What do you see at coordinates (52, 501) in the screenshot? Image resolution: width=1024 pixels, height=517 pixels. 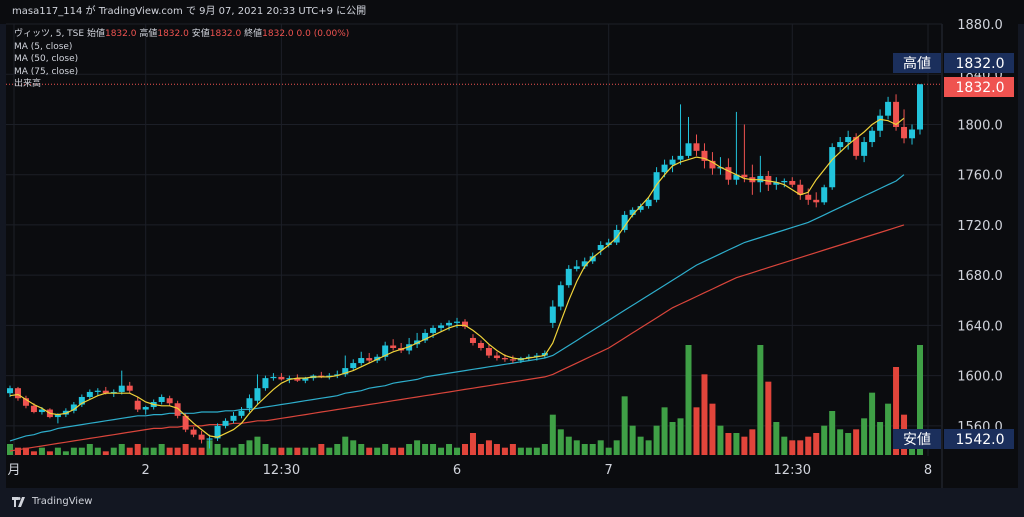 I see `tradingview-logo: TradingView` at bounding box center [52, 501].